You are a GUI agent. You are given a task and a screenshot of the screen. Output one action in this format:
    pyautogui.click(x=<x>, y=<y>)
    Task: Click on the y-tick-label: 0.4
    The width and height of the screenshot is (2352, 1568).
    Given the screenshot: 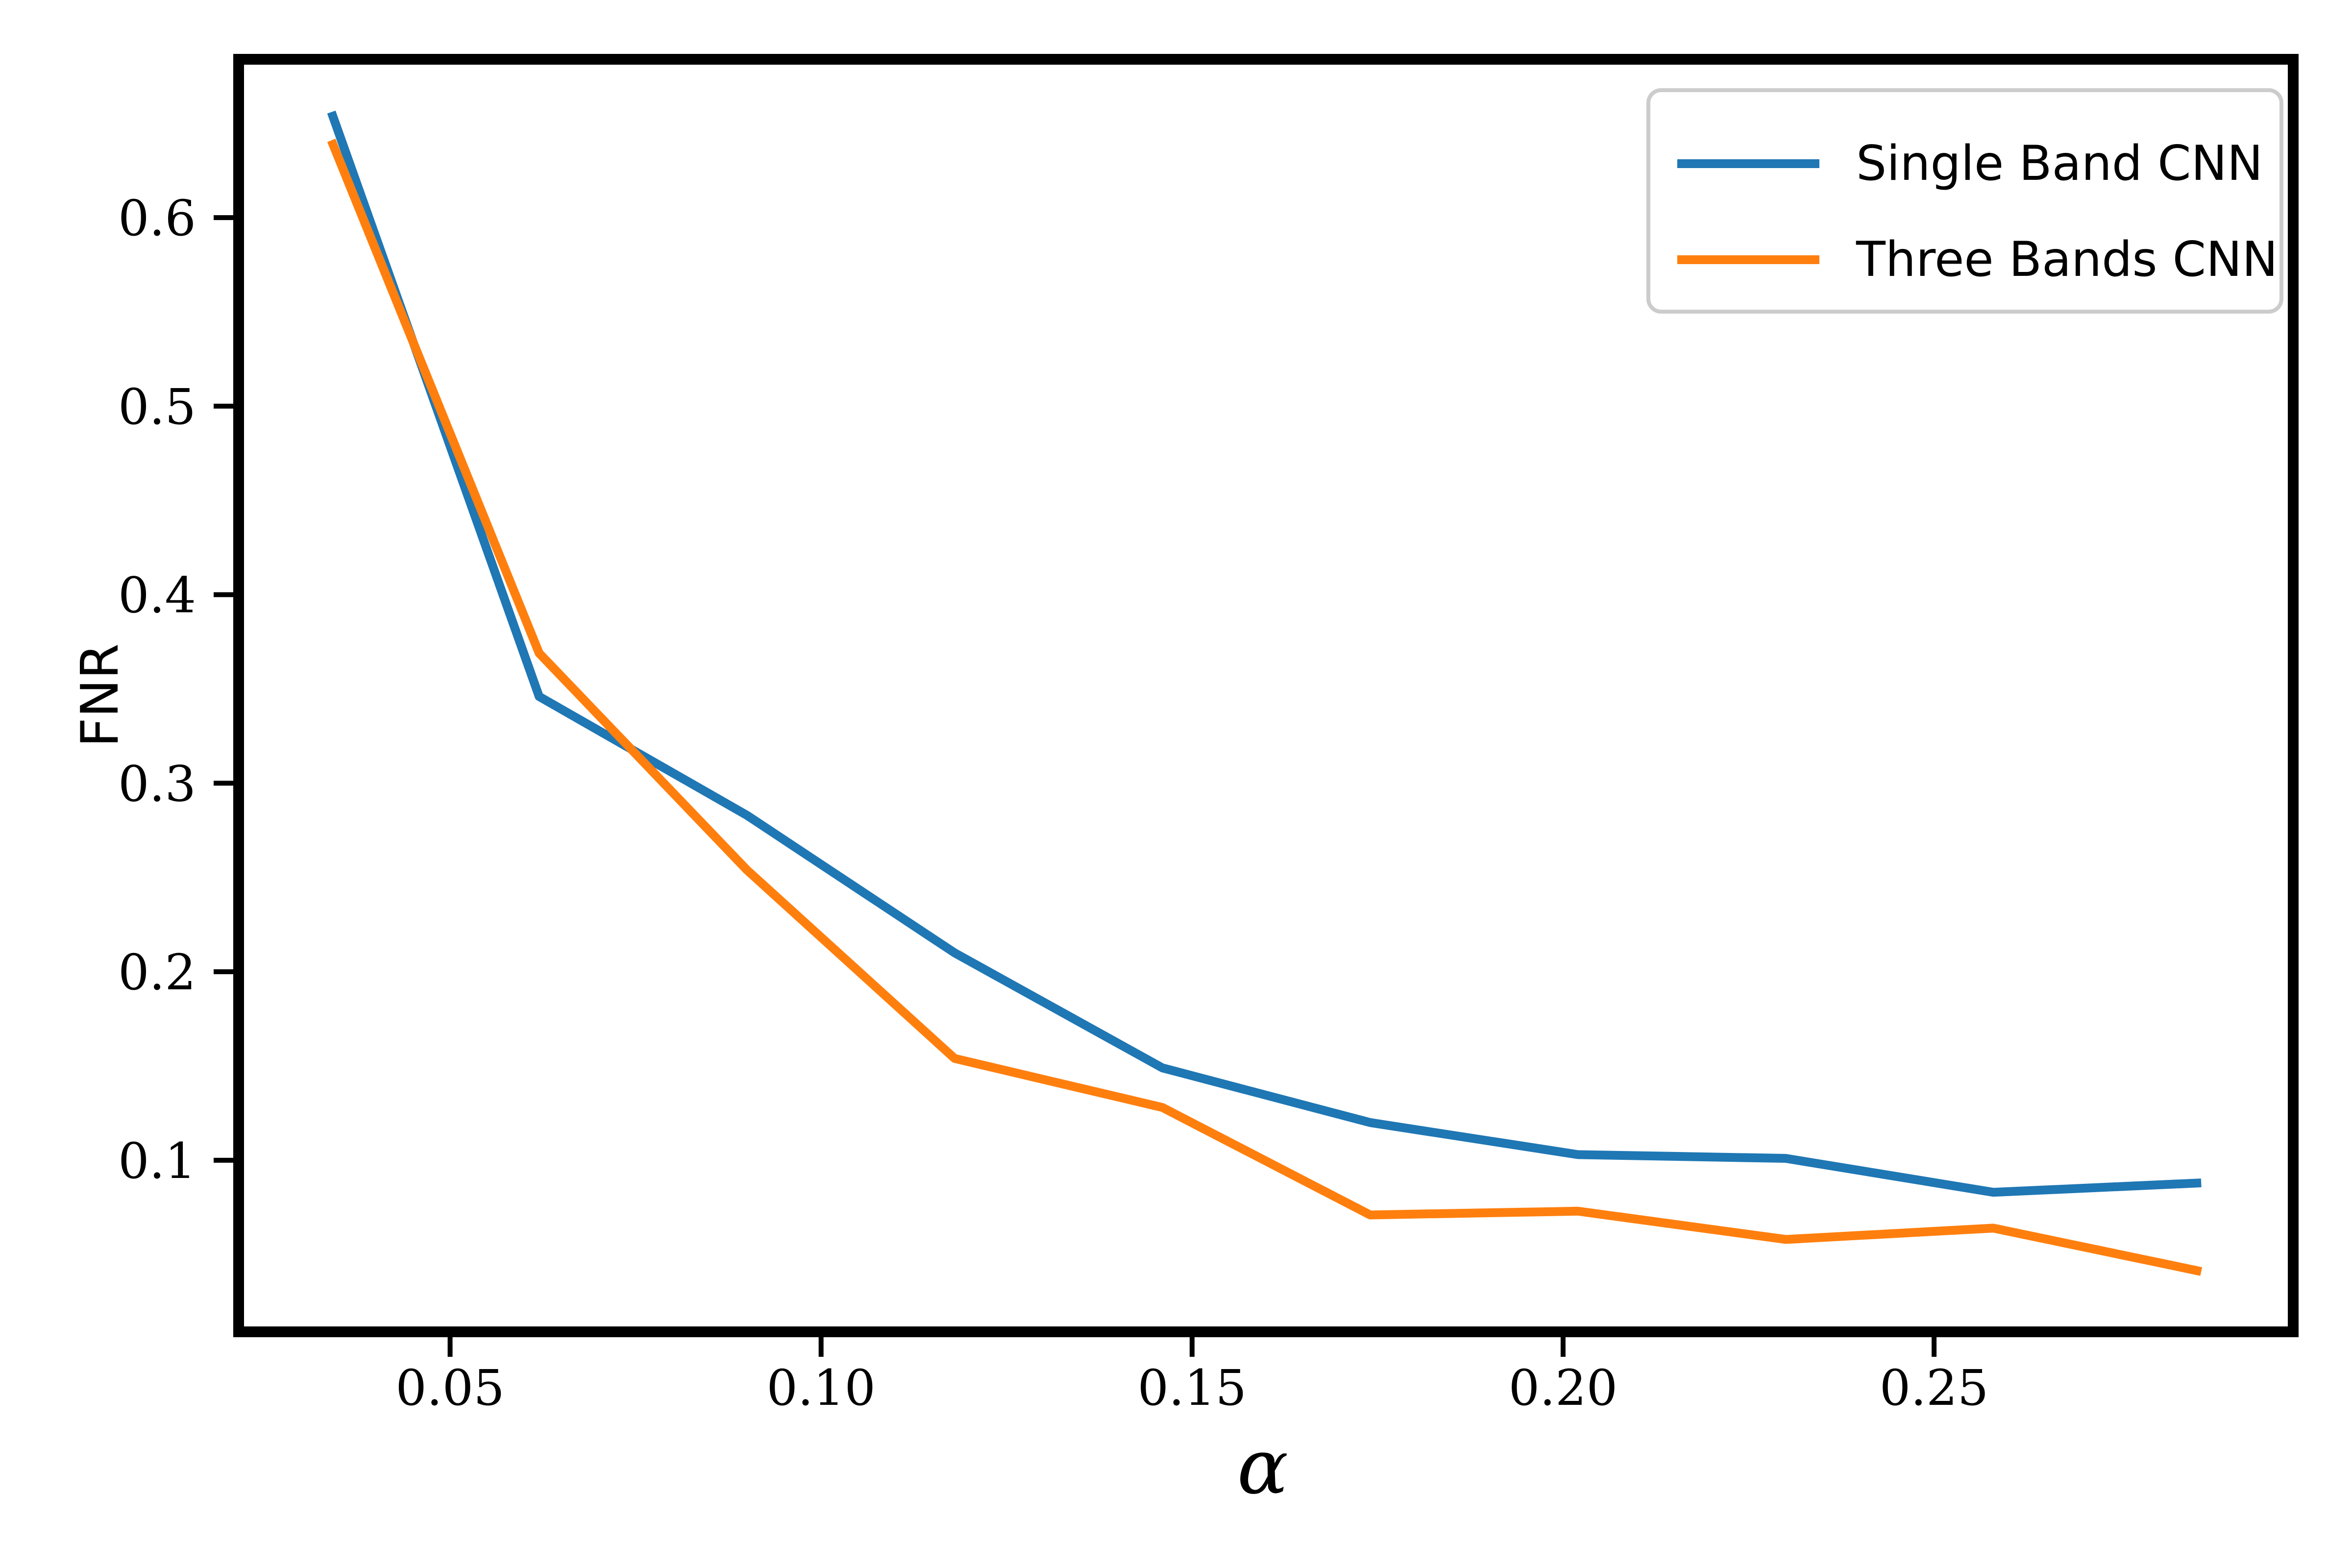 What is the action you would take?
    pyautogui.click(x=157, y=595)
    